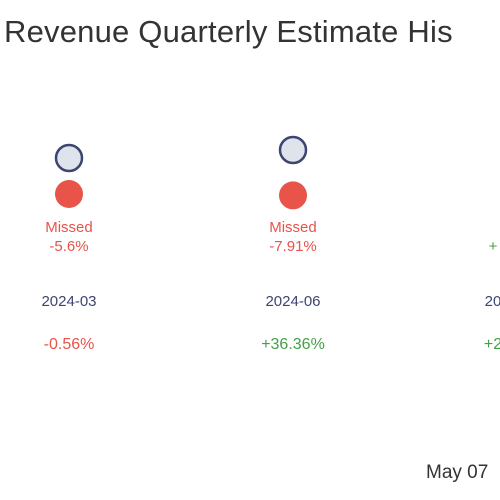 The height and width of the screenshot is (500, 500). What do you see at coordinates (292, 301) in the screenshot?
I see `period-tick-label: 2024-06` at bounding box center [292, 301].